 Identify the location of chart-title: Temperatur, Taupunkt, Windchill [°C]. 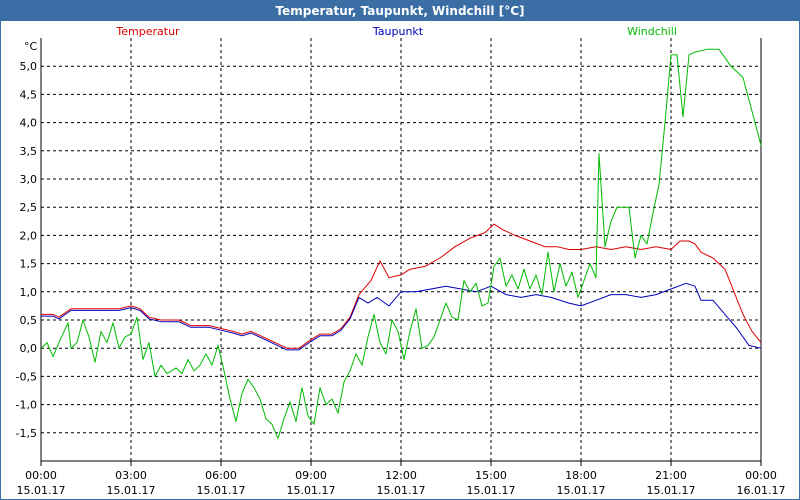
(400, 11).